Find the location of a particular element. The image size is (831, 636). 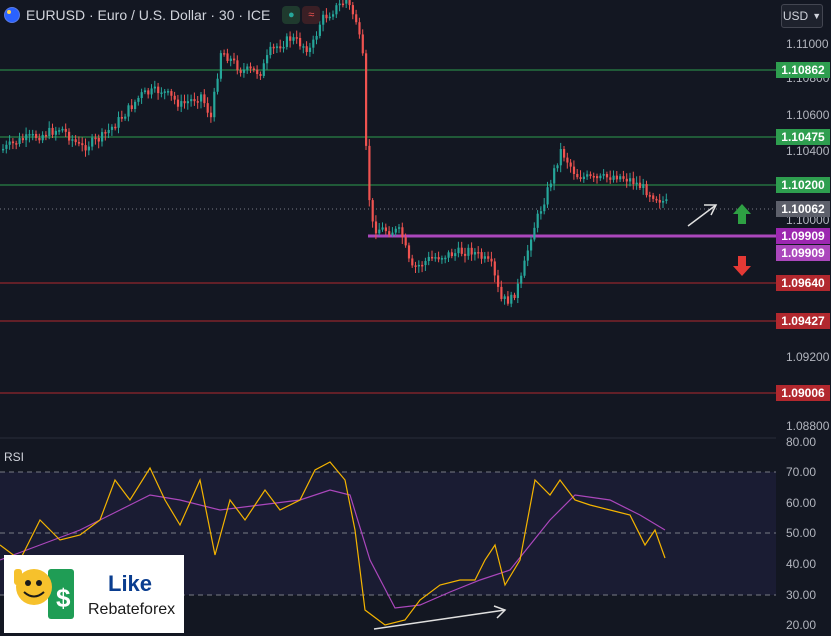

wave-icon: ≈ is located at coordinates (311, 15).